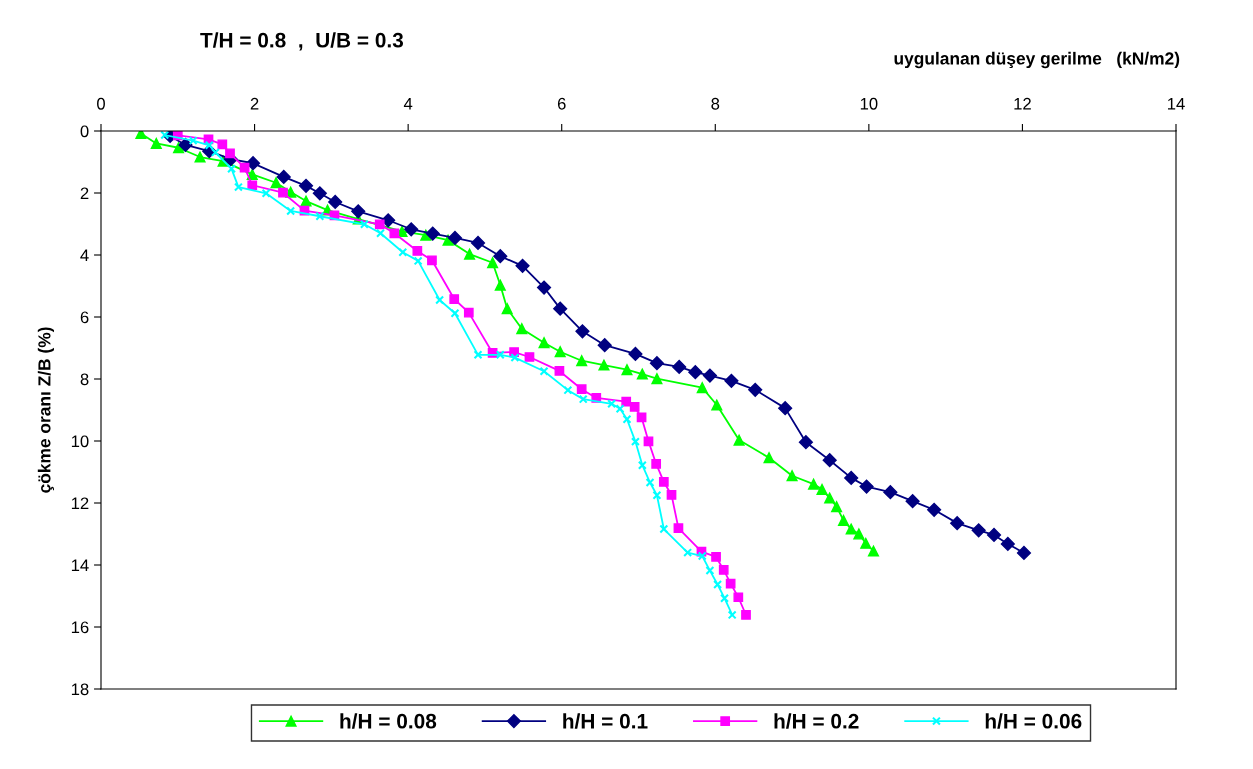 The image size is (1253, 769). Describe the element at coordinates (408, 104) in the screenshot. I see `x-tick-label: 4` at that location.